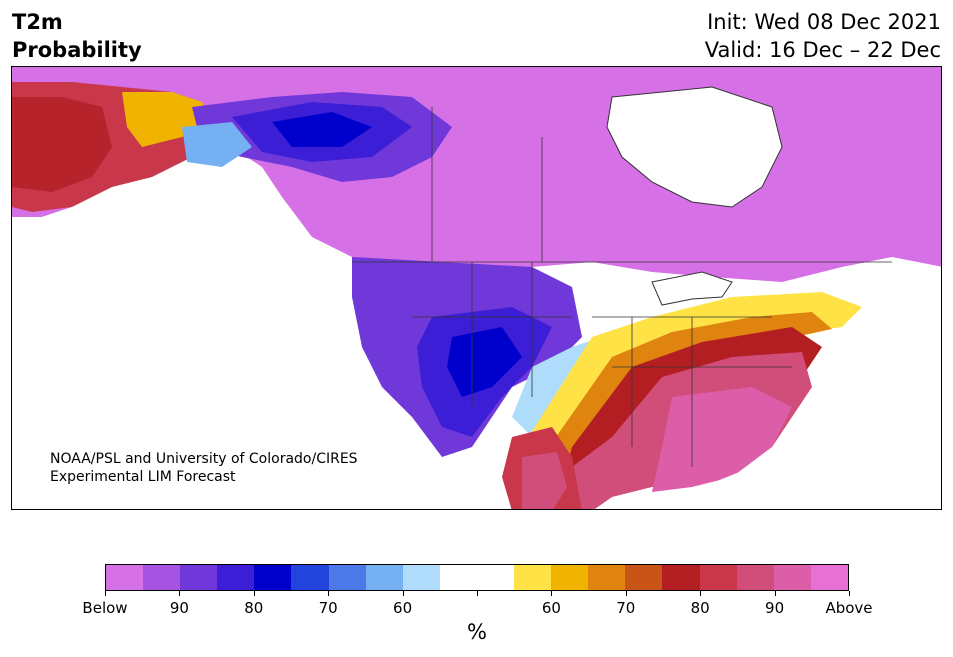 The width and height of the screenshot is (953, 657). What do you see at coordinates (77, 50) in the screenshot?
I see `title-line2: Probability` at bounding box center [77, 50].